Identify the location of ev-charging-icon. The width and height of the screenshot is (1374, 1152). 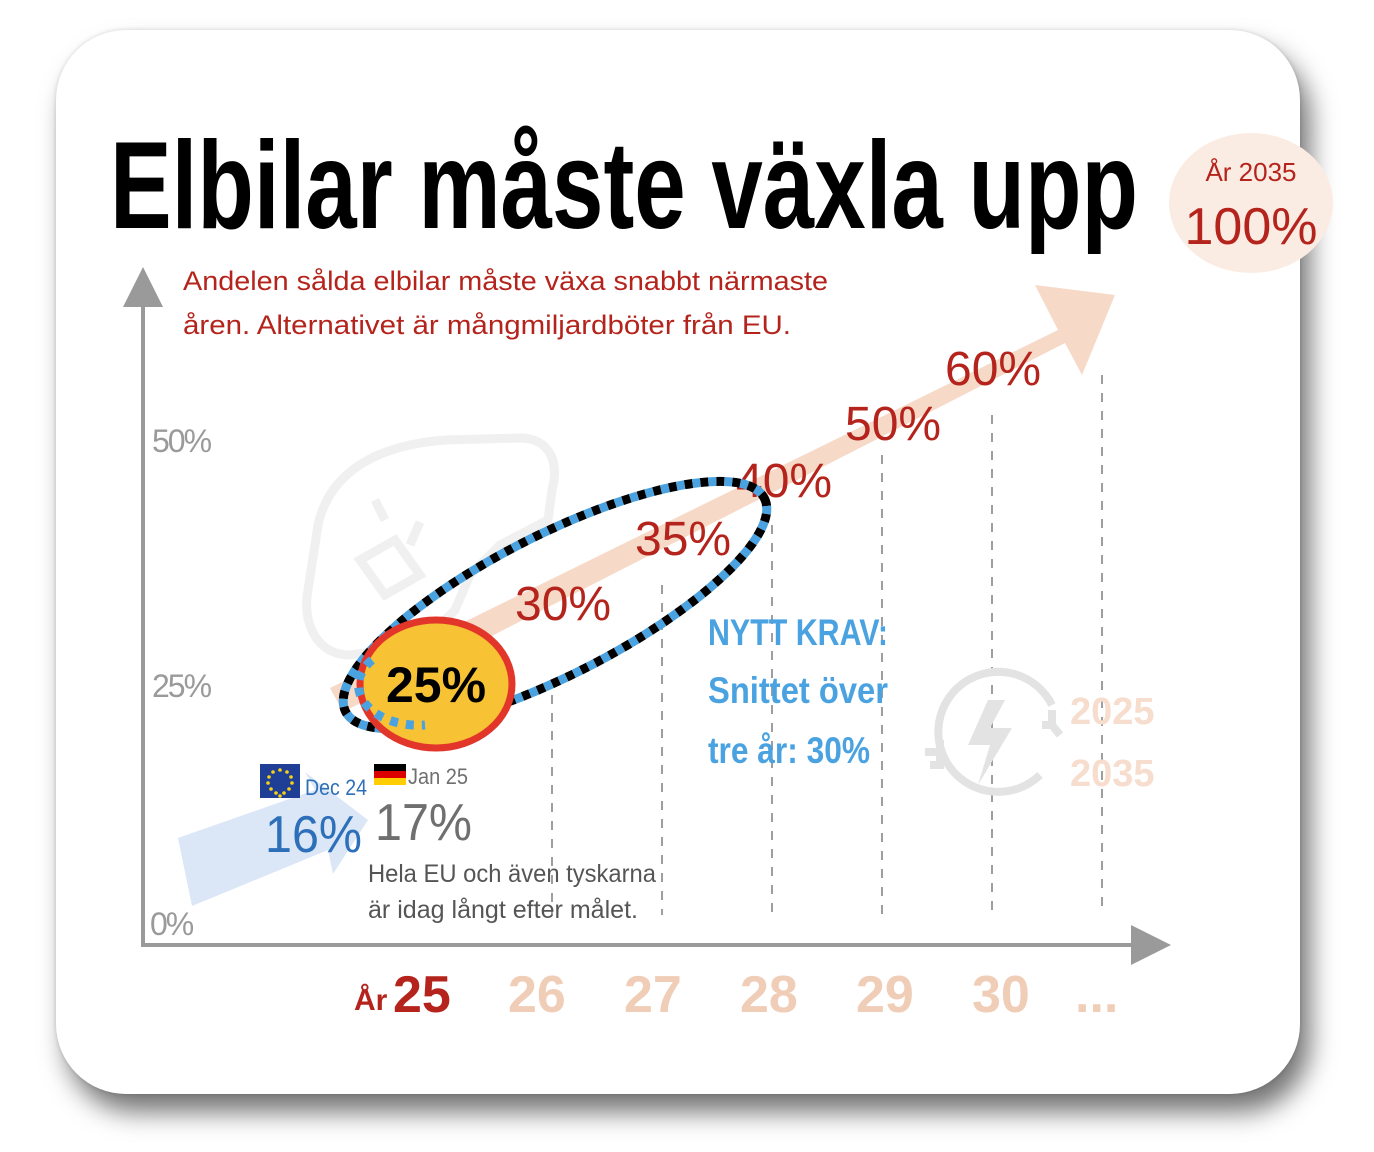
(994, 731).